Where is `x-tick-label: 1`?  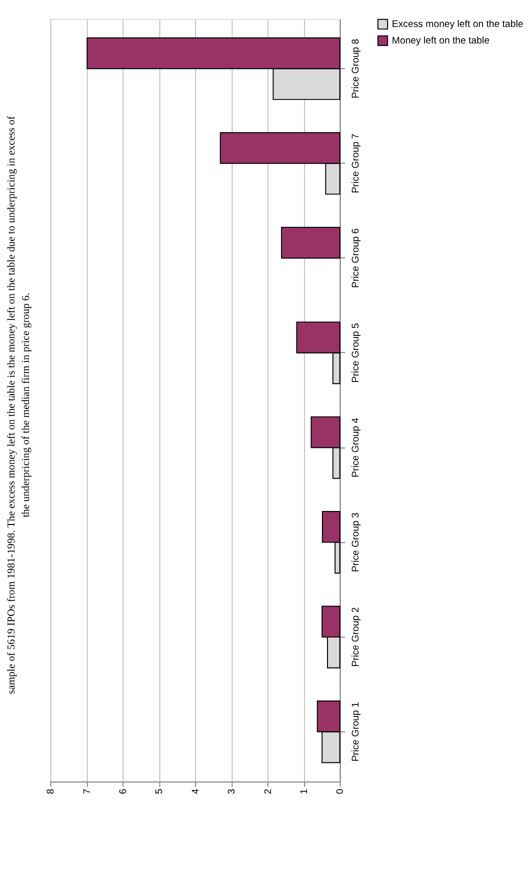
x-tick-label: 1 is located at coordinates (304, 791).